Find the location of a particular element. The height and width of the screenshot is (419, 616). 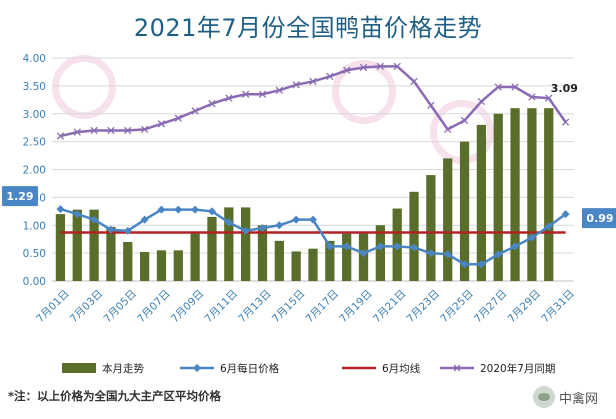

x-tick-label: 7月11日 is located at coordinates (222, 307).